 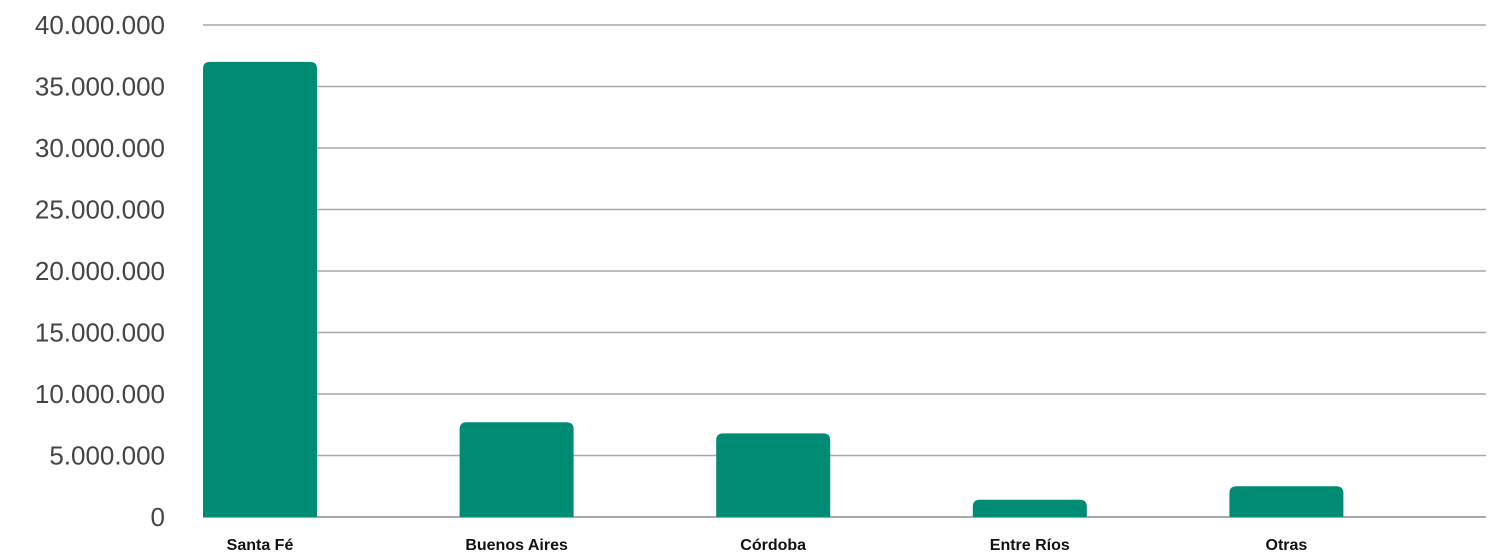 I want to click on y-tick-label: 35.000.000, so click(x=100, y=87).